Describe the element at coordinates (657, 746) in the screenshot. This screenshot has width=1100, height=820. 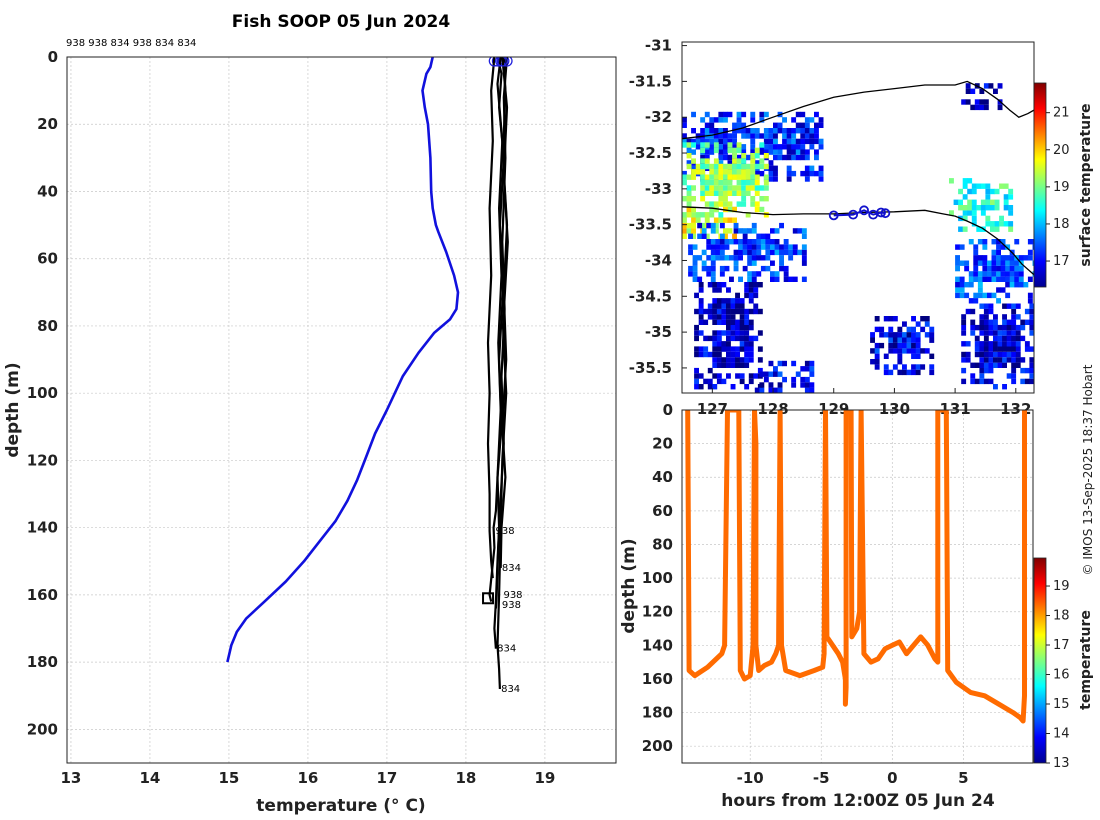
I see `depth-time-y-tick-label: 200` at that location.